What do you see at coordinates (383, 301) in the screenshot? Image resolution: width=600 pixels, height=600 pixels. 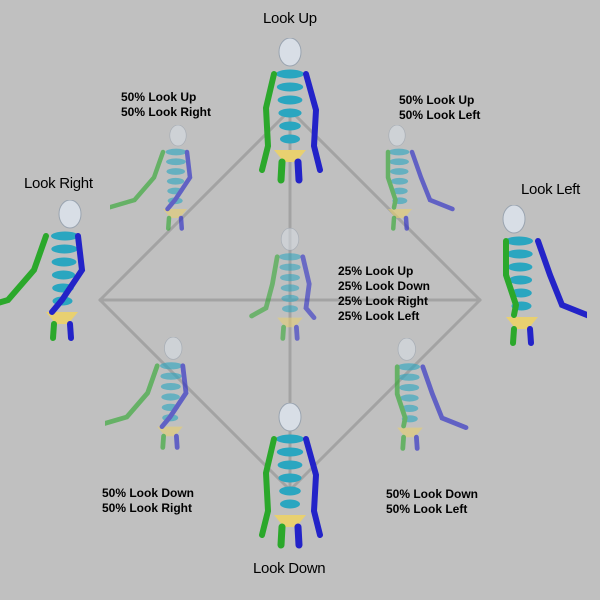 I see `label-center-line3: 25% Look Right` at bounding box center [383, 301].